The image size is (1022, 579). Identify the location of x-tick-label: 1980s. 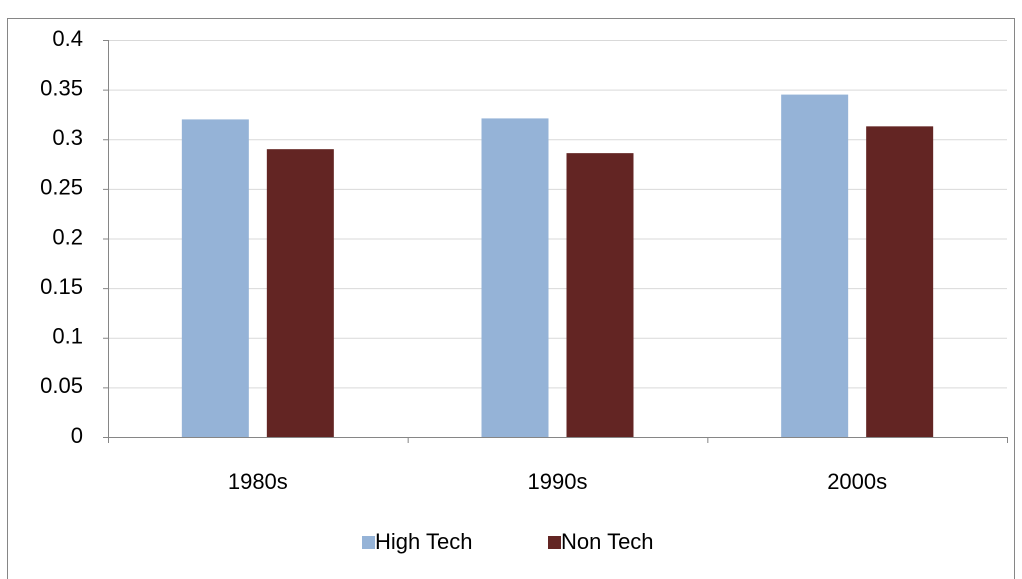
(258, 481).